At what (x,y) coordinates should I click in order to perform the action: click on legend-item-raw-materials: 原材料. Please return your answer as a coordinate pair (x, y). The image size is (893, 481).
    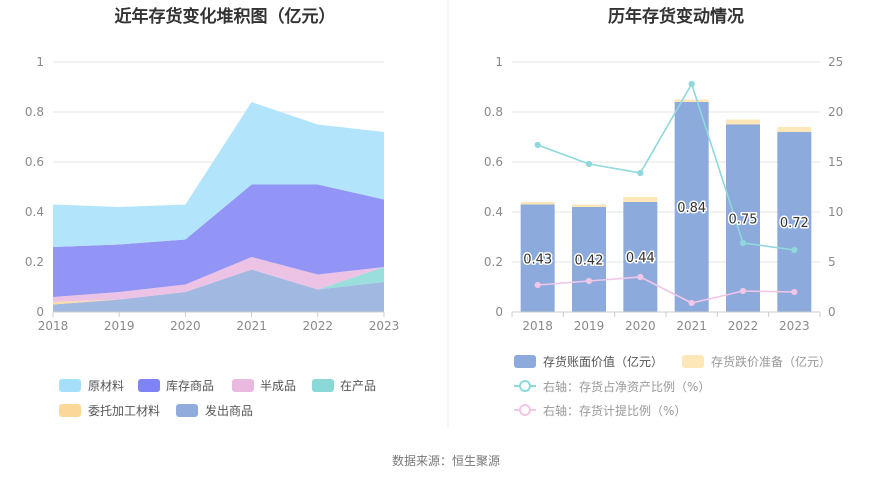
    Looking at the image, I should click on (91, 386).